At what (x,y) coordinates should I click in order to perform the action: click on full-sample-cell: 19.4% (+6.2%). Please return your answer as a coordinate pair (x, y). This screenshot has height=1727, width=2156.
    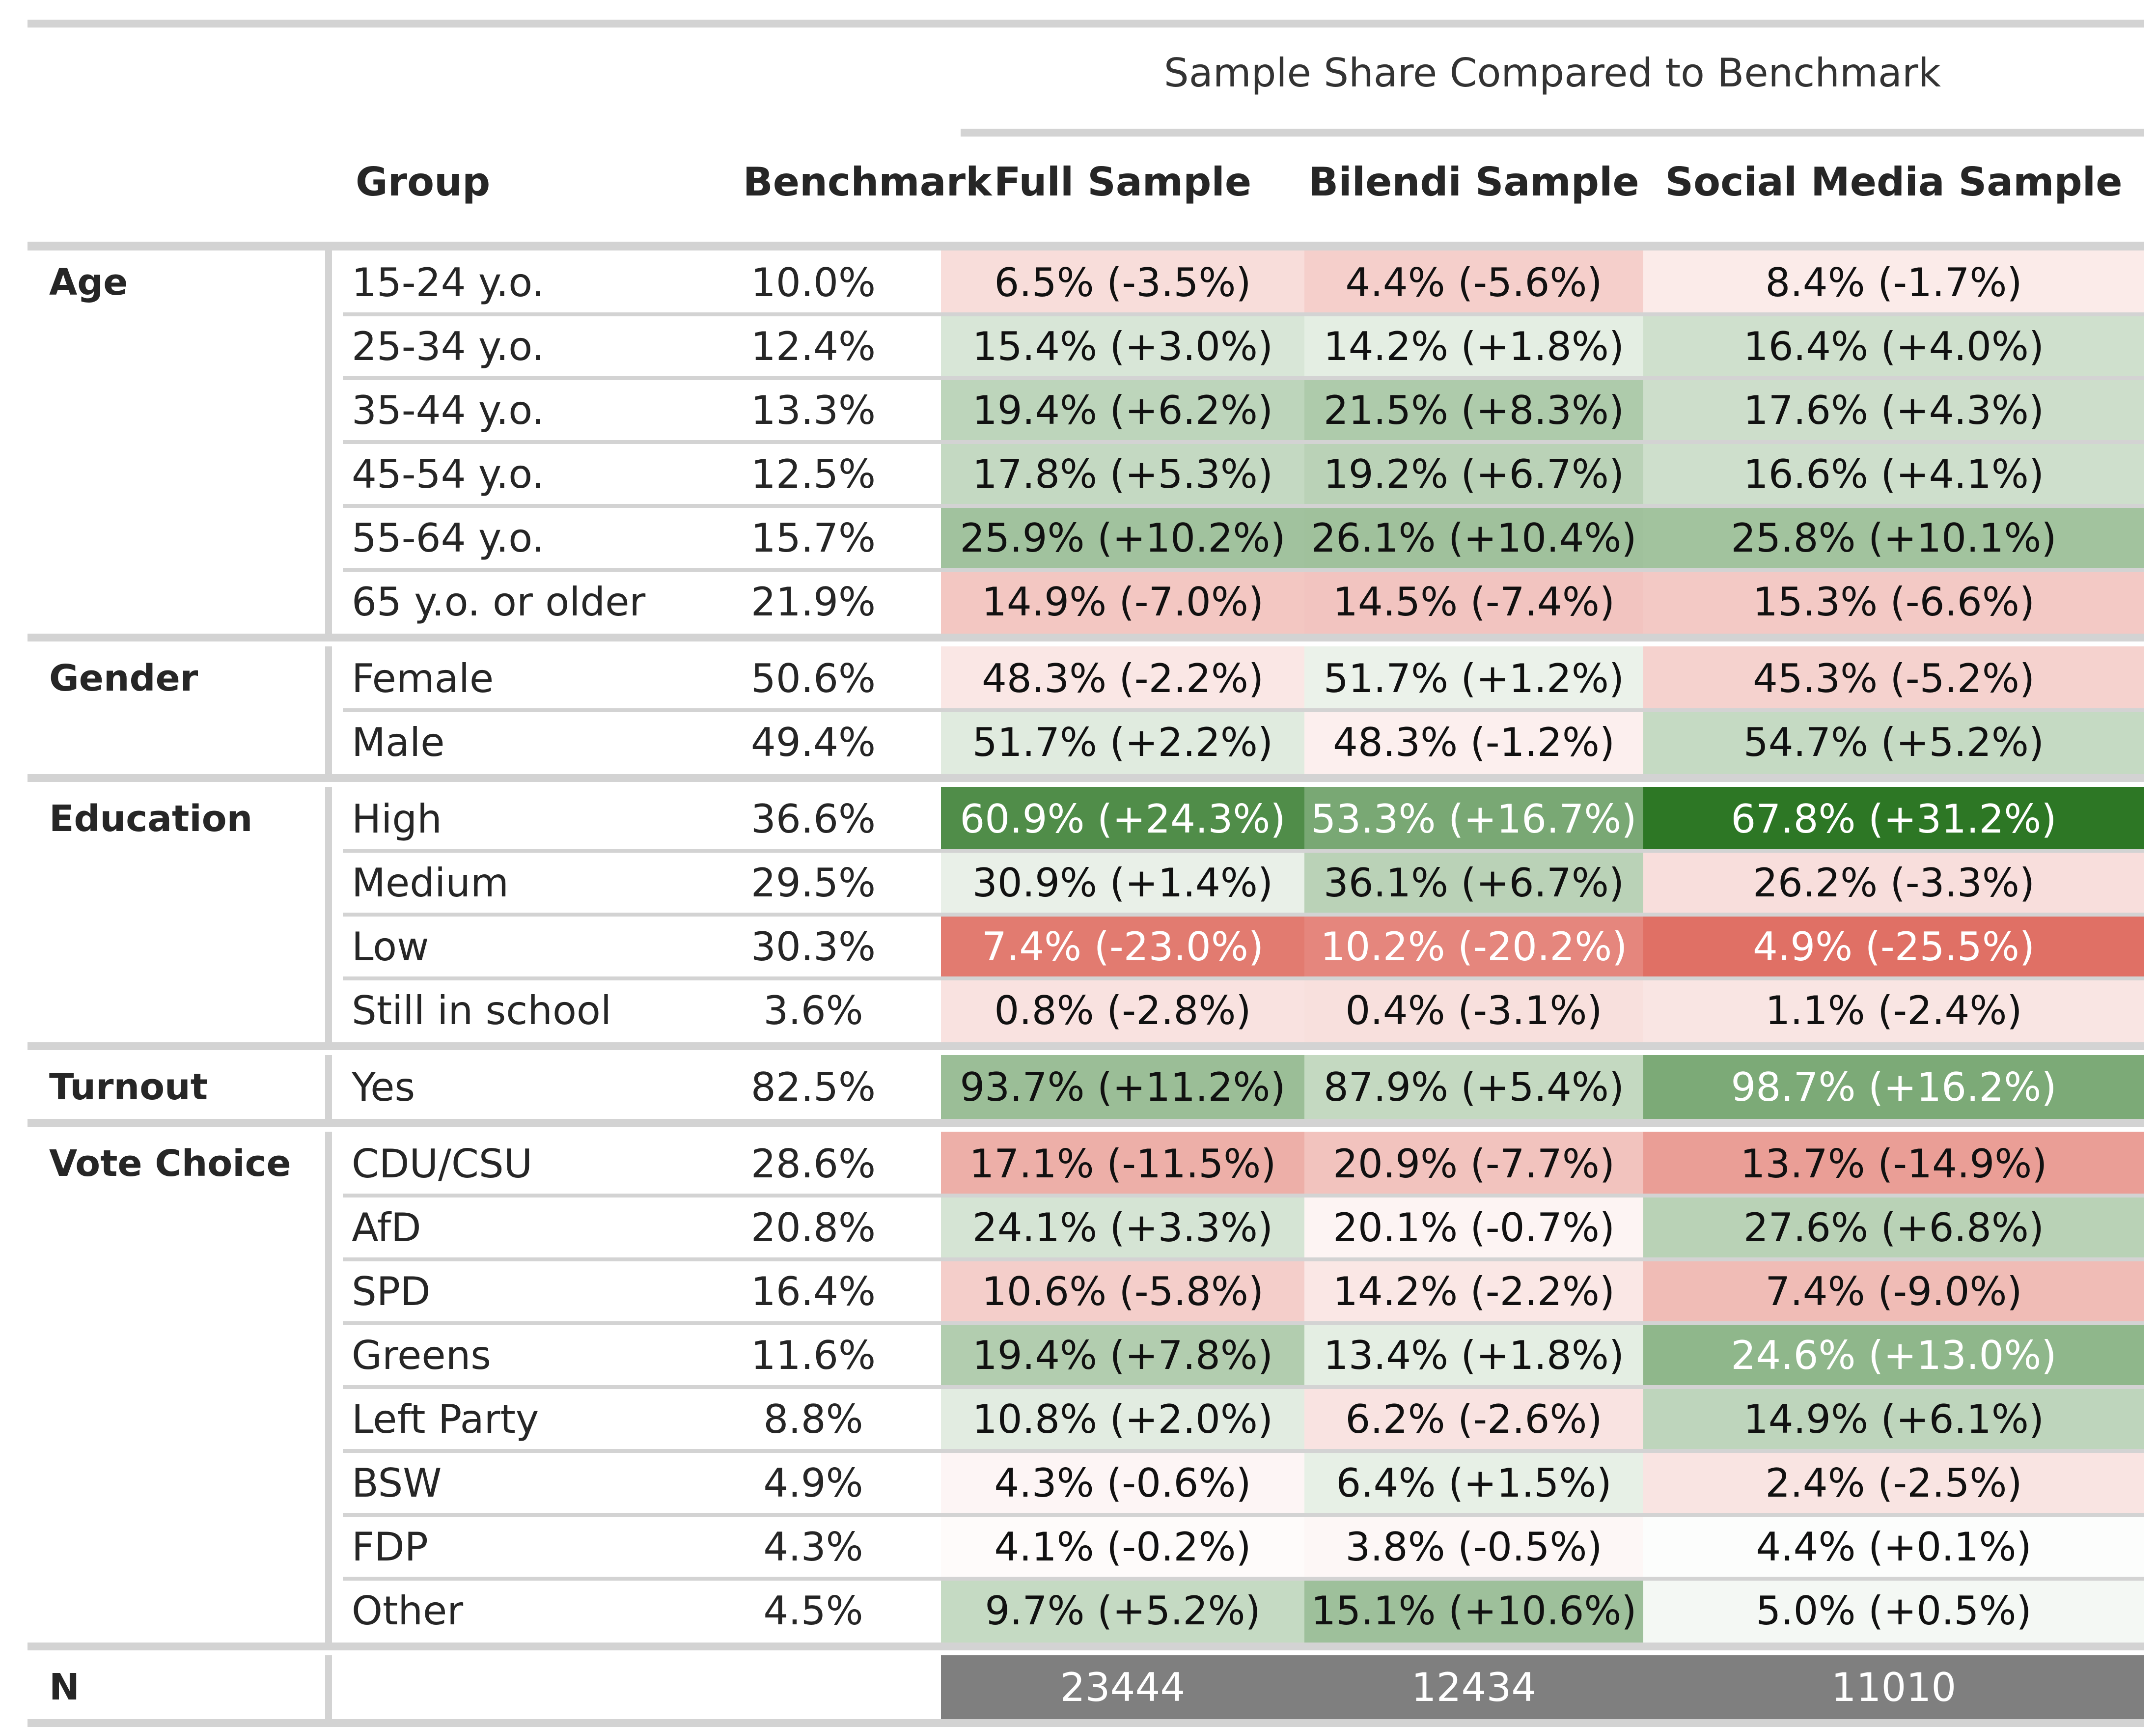
    Looking at the image, I should click on (1123, 410).